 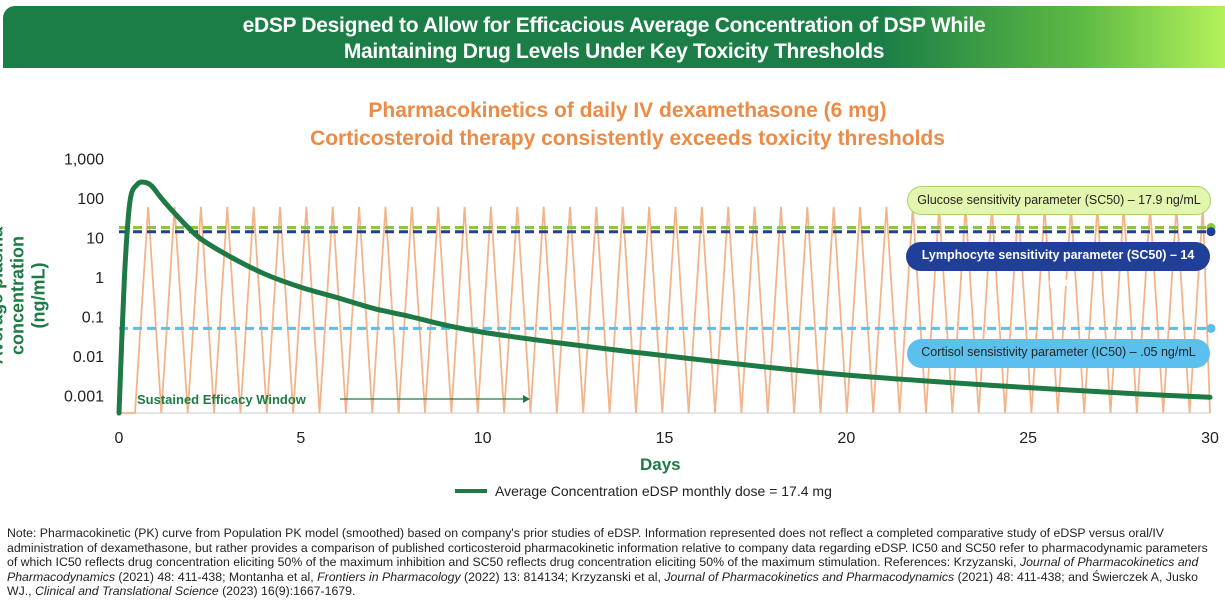 I want to click on note-text: (2022) 13: 814134; Krzyzanski et al,, so click(x=562, y=576).